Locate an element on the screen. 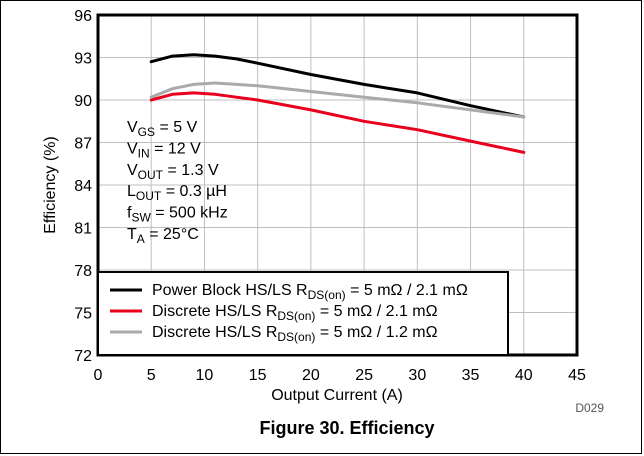  y-tick-label: 81 is located at coordinates (83, 229).